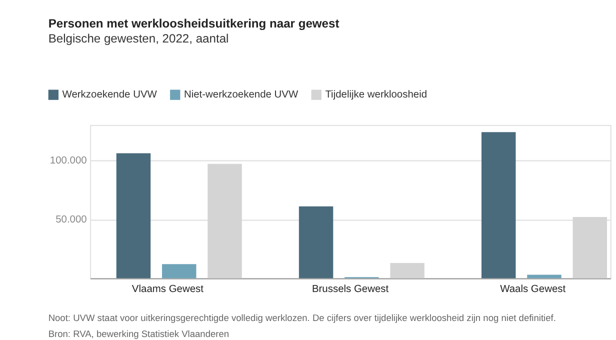 The image size is (616, 340). Describe the element at coordinates (139, 333) in the screenshot. I see `text: Bron: RVA, bewerking Statistiek Vlaanderen` at that location.